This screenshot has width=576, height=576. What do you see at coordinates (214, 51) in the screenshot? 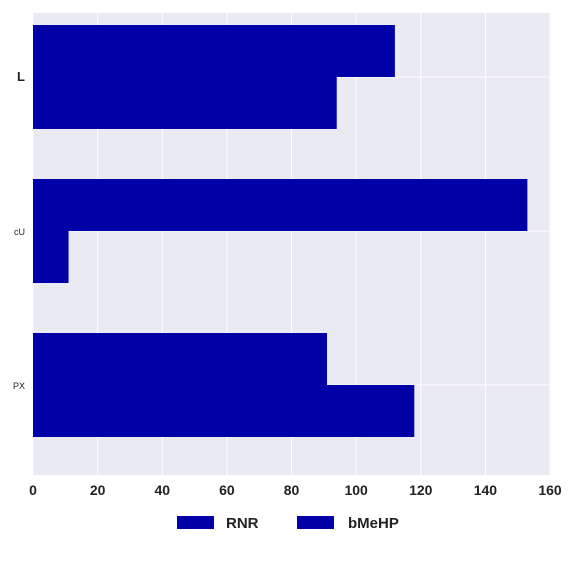
I see `bar-rnr-l` at bounding box center [214, 51].